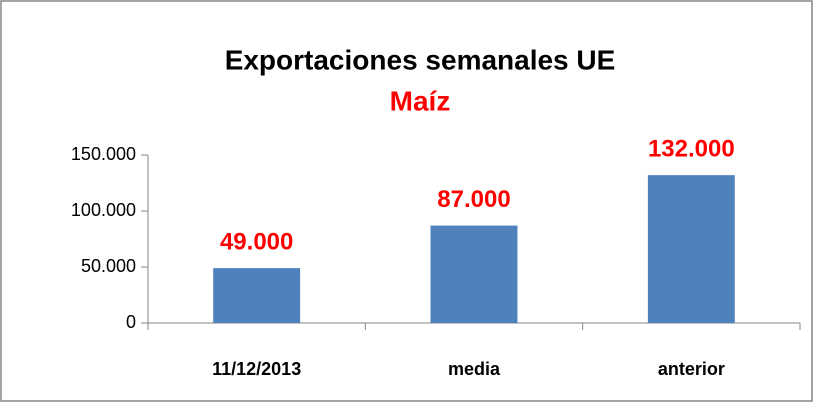  I want to click on y-tick-label: 100.000, so click(103, 210).